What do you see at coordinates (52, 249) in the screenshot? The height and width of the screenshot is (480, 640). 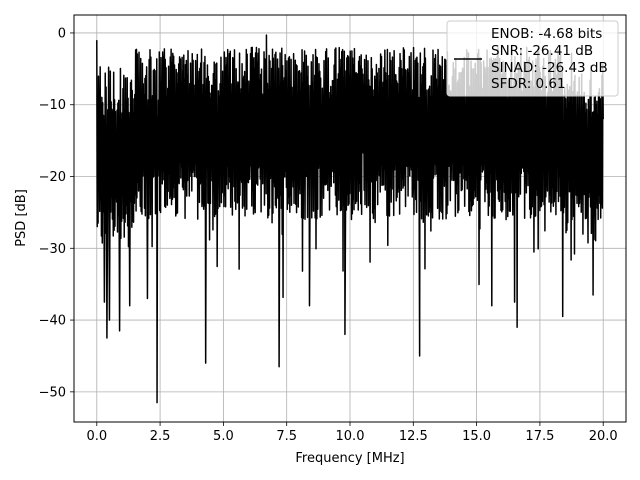 I see `y-tick-label: −30` at bounding box center [52, 249].